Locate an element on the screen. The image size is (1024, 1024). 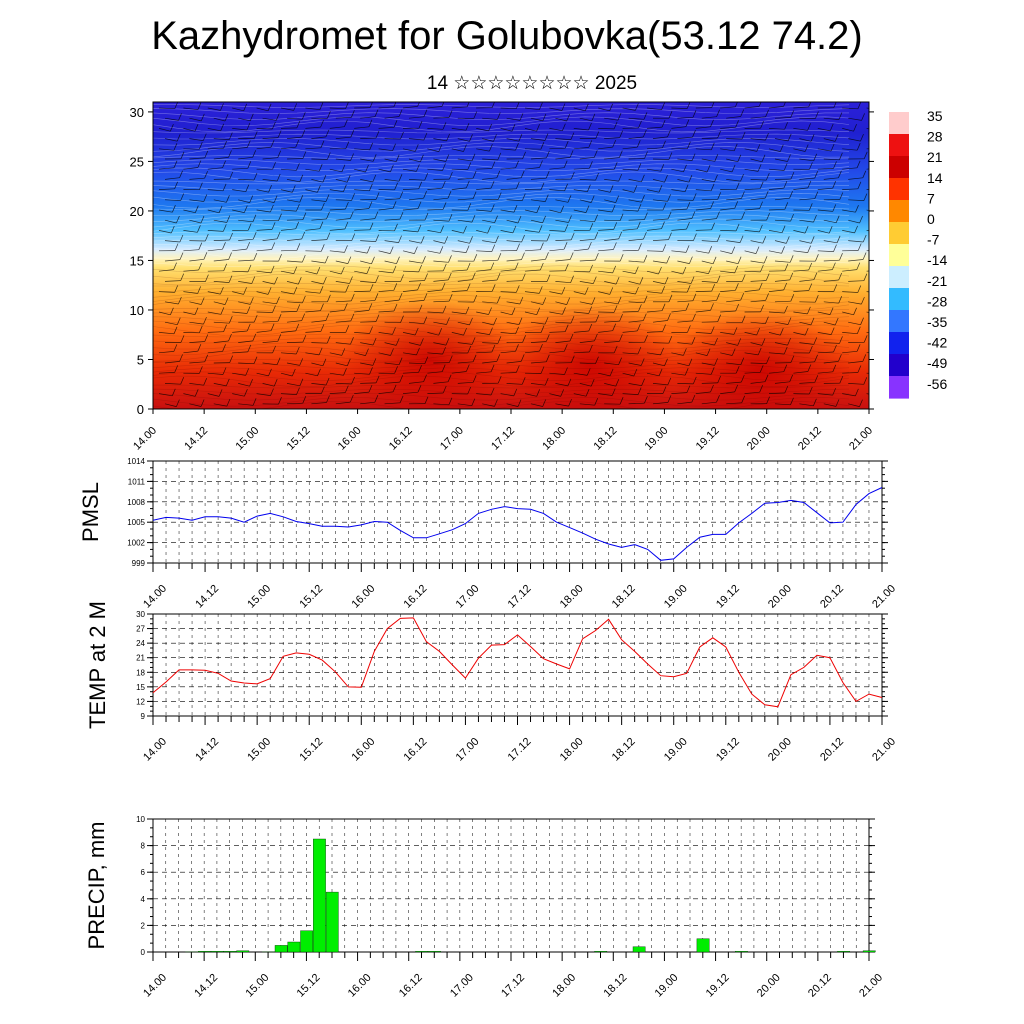
x-tick-label: 18.00 is located at coordinates (572, 597).